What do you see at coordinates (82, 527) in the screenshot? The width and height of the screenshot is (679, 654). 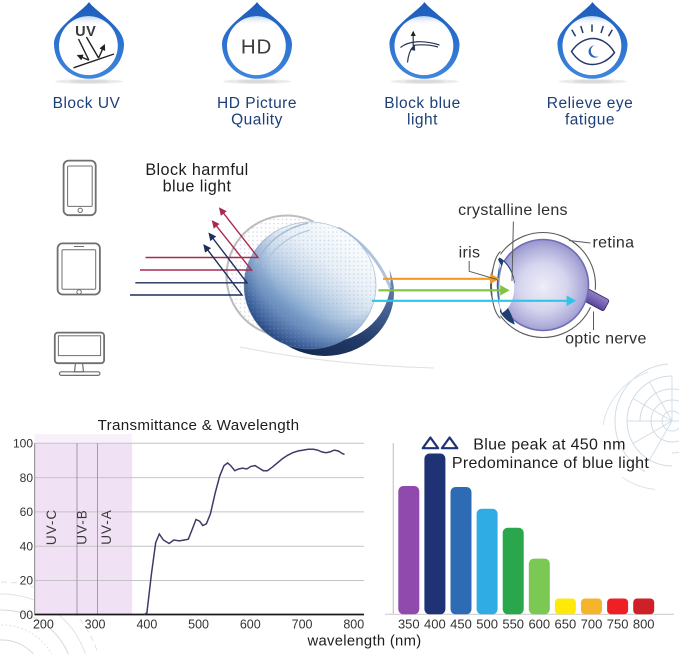 I see `svg-text: UV-B` at bounding box center [82, 527].